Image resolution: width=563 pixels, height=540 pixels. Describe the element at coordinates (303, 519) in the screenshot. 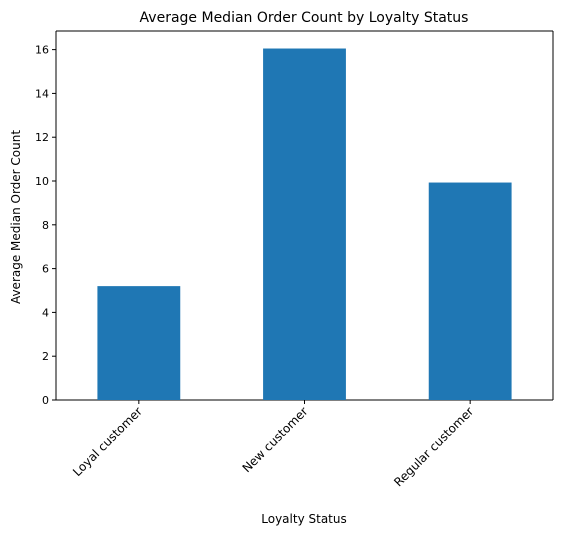

I see `x-axis-label: Loyalty Status` at that location.